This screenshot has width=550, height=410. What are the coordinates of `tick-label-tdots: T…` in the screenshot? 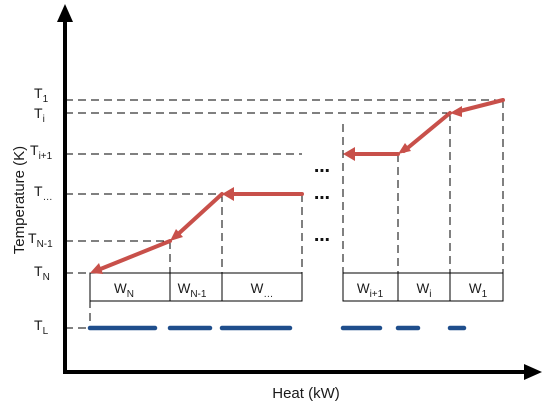 It's located at (43, 193).